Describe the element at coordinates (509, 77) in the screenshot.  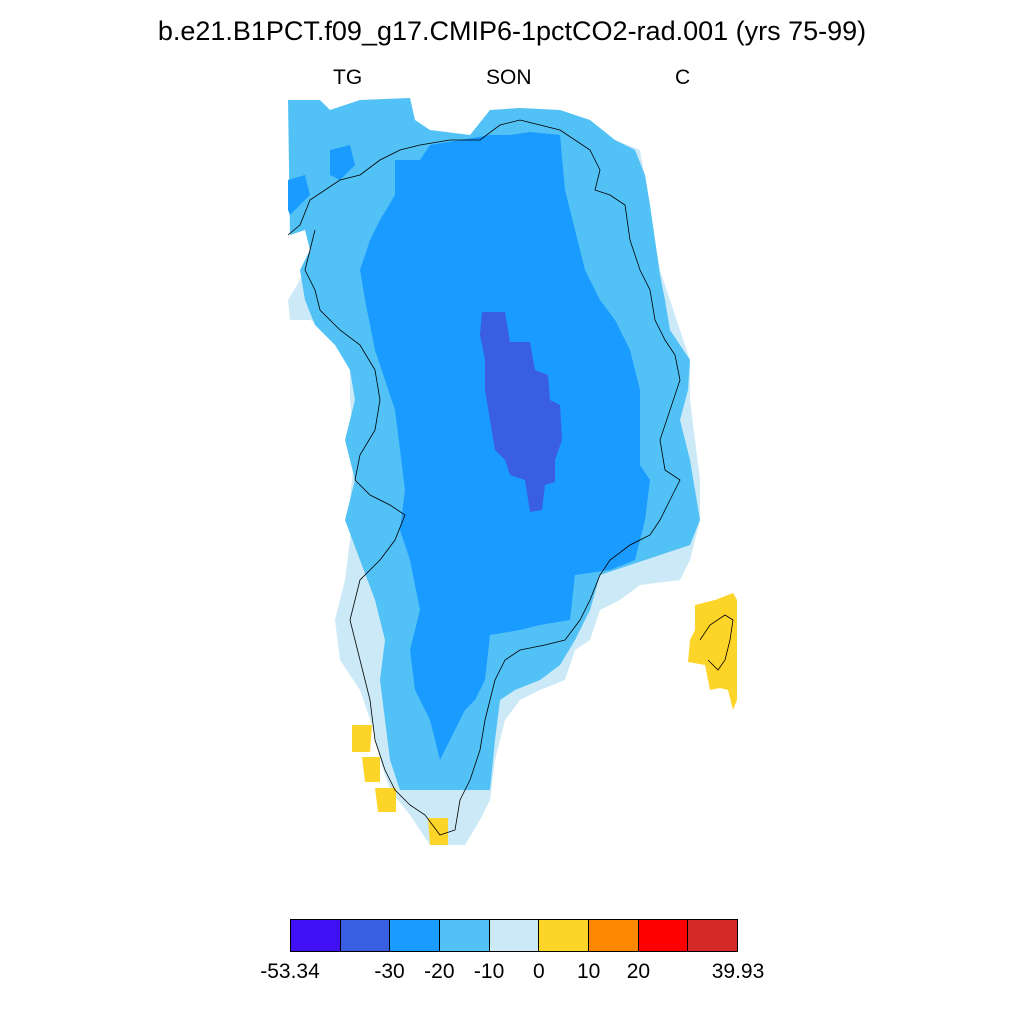
I see `season-label: SON` at that location.